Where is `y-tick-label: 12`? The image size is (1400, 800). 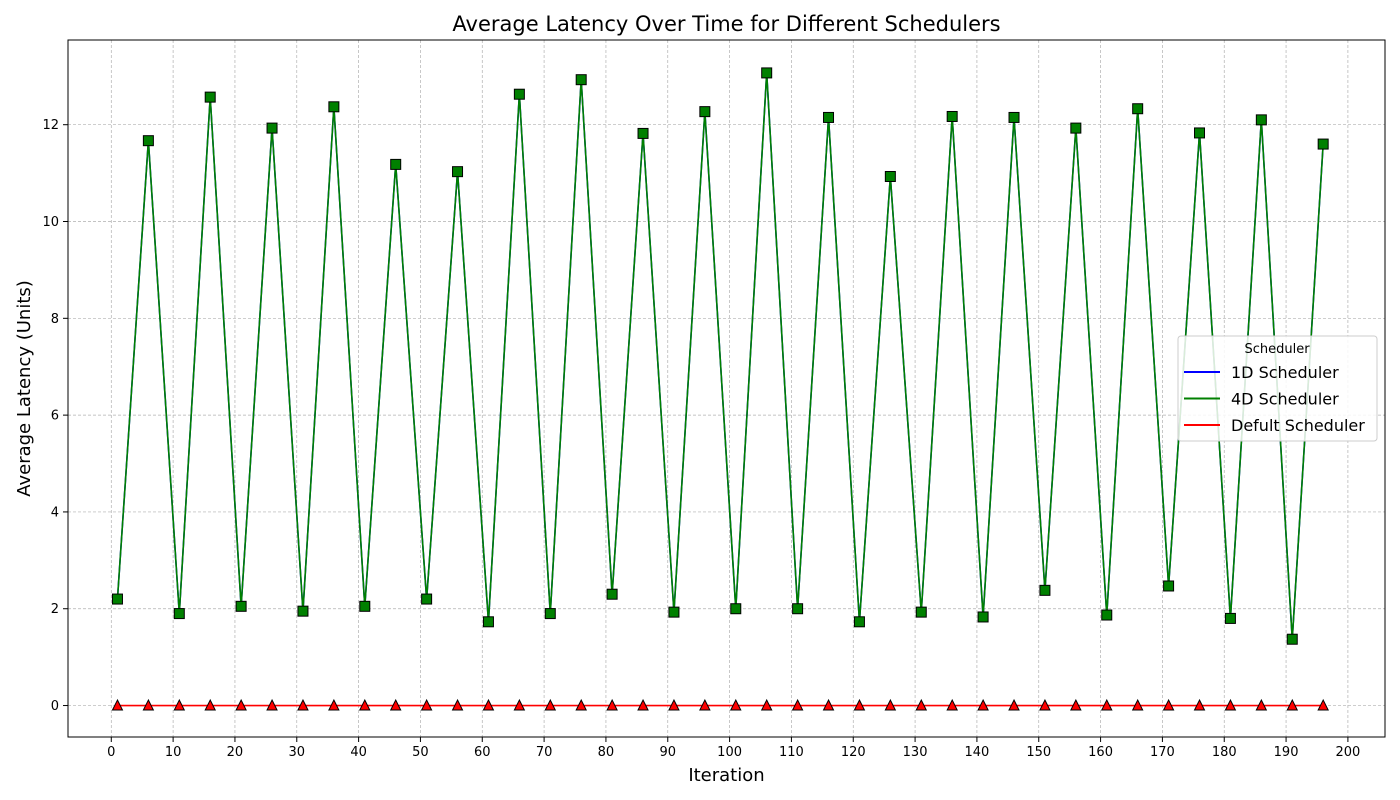
y-tick-label: 12 is located at coordinates (50, 125).